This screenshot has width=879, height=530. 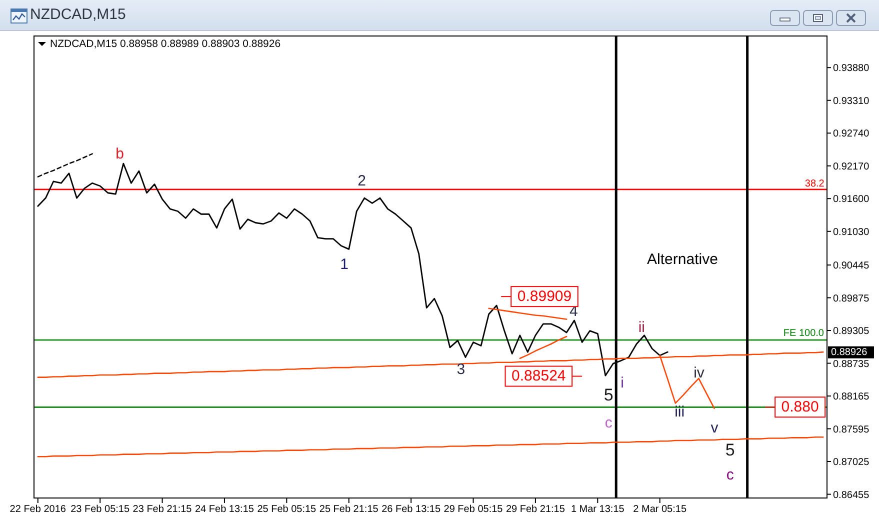 I want to click on annotation: 0.89909, so click(x=544, y=297).